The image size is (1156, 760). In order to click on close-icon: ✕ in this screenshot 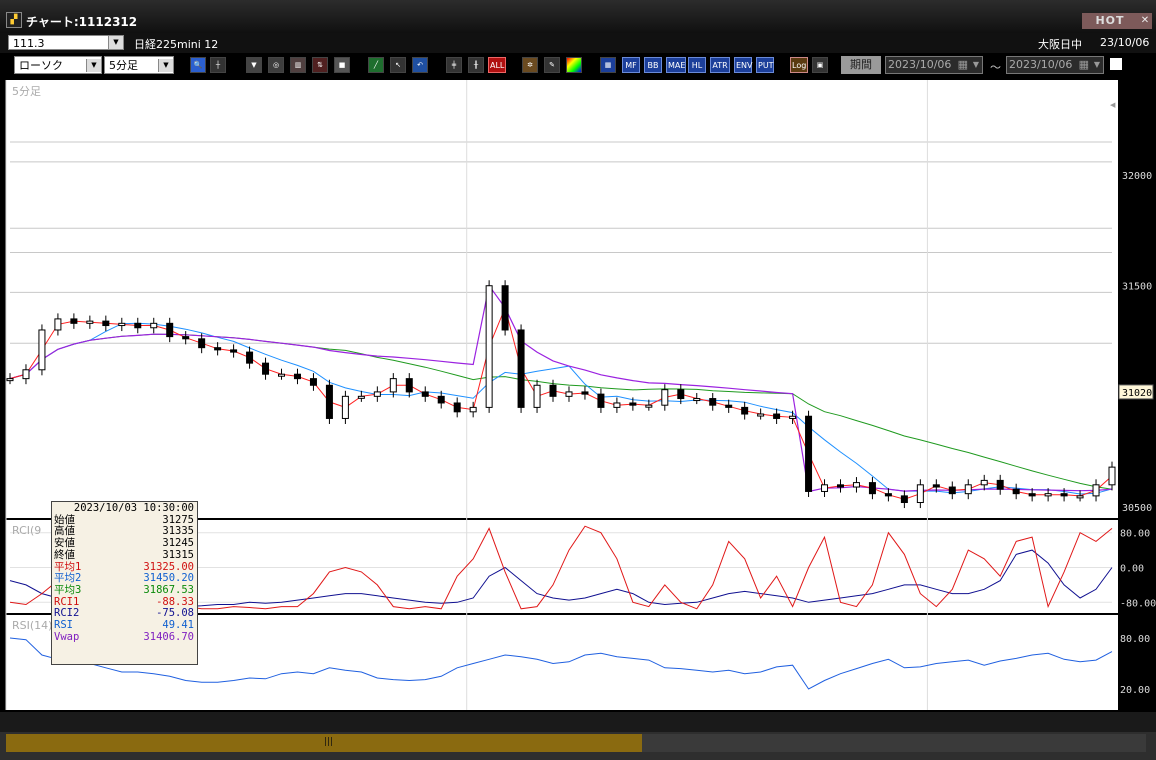, I will do `click(1145, 21)`.